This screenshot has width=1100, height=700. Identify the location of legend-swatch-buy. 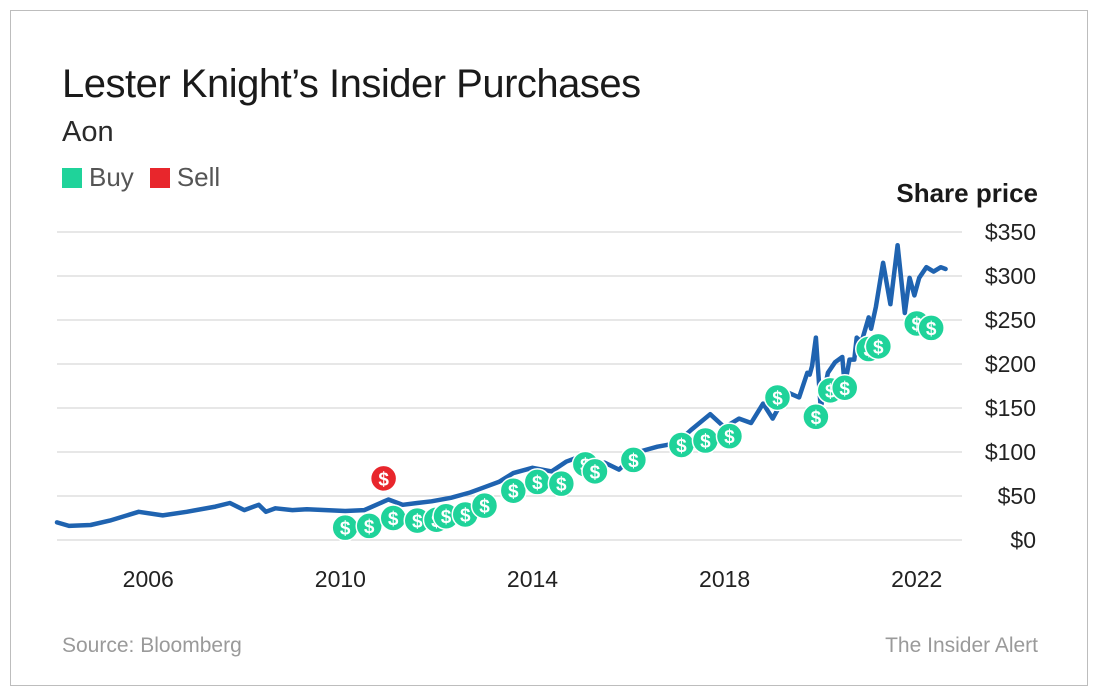
(72, 177).